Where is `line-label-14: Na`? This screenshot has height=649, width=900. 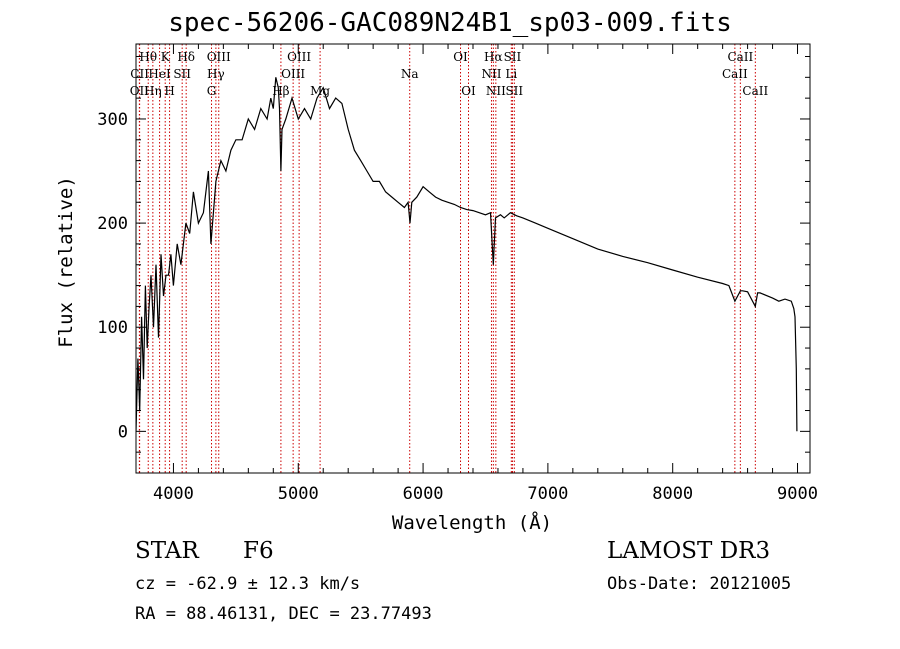
line-label-14: Na is located at coordinates (410, 74).